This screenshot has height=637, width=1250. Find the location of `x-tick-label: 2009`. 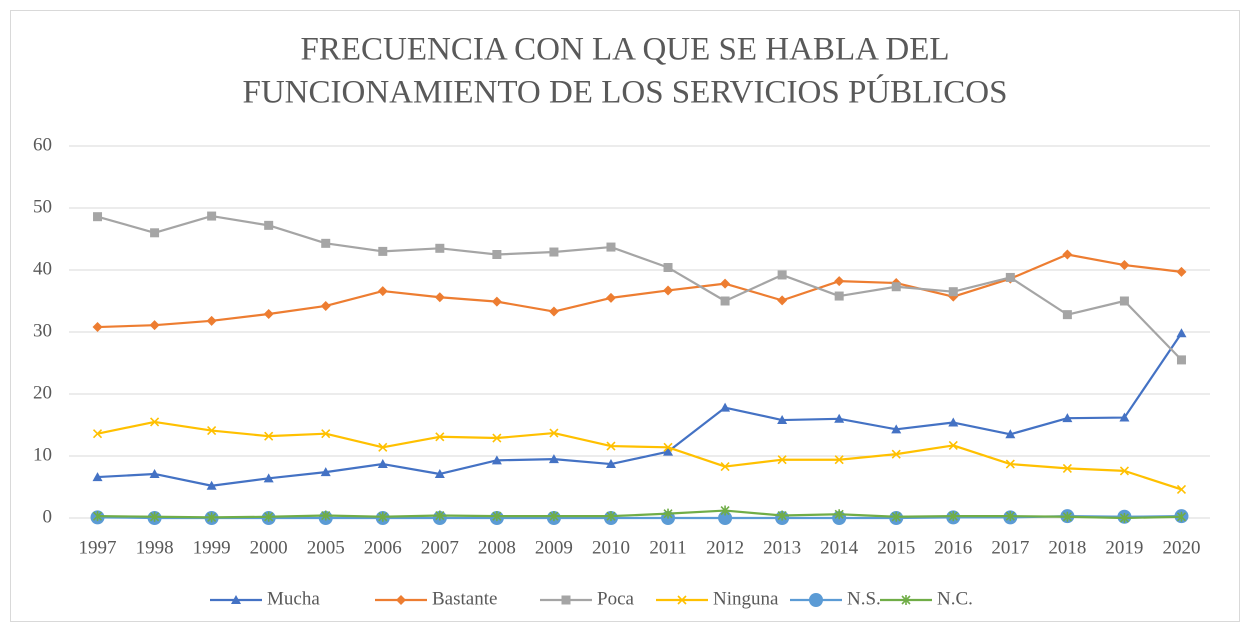

x-tick-label: 2009 is located at coordinates (554, 547).